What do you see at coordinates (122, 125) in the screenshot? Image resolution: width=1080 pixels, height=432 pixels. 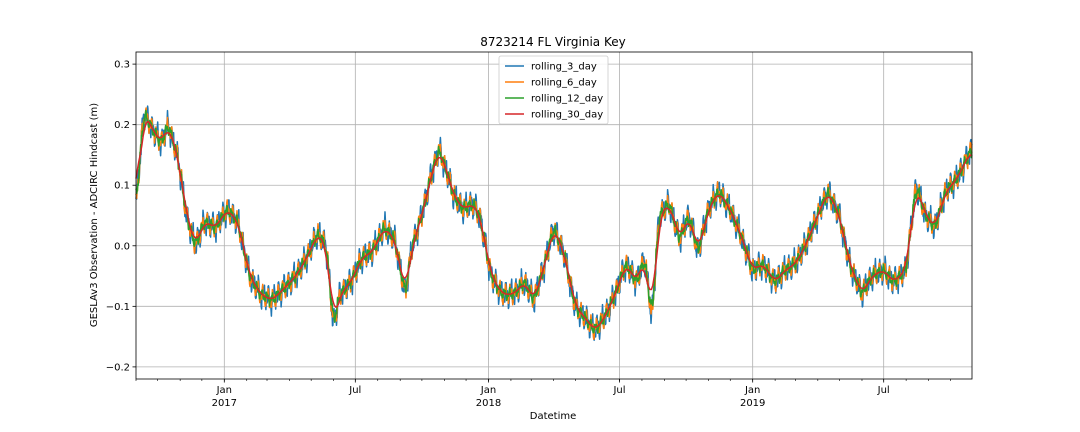 I see `y-tick-label: 0.2` at bounding box center [122, 125].